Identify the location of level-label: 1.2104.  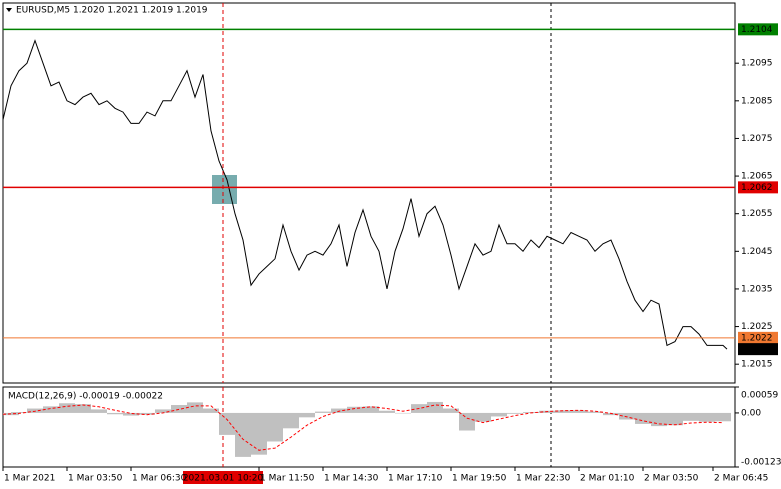
(757, 30).